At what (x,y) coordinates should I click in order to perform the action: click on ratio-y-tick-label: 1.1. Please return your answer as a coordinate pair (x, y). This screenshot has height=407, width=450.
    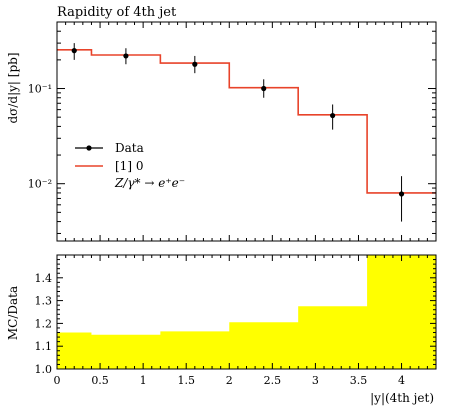
    Looking at the image, I should click on (44, 346).